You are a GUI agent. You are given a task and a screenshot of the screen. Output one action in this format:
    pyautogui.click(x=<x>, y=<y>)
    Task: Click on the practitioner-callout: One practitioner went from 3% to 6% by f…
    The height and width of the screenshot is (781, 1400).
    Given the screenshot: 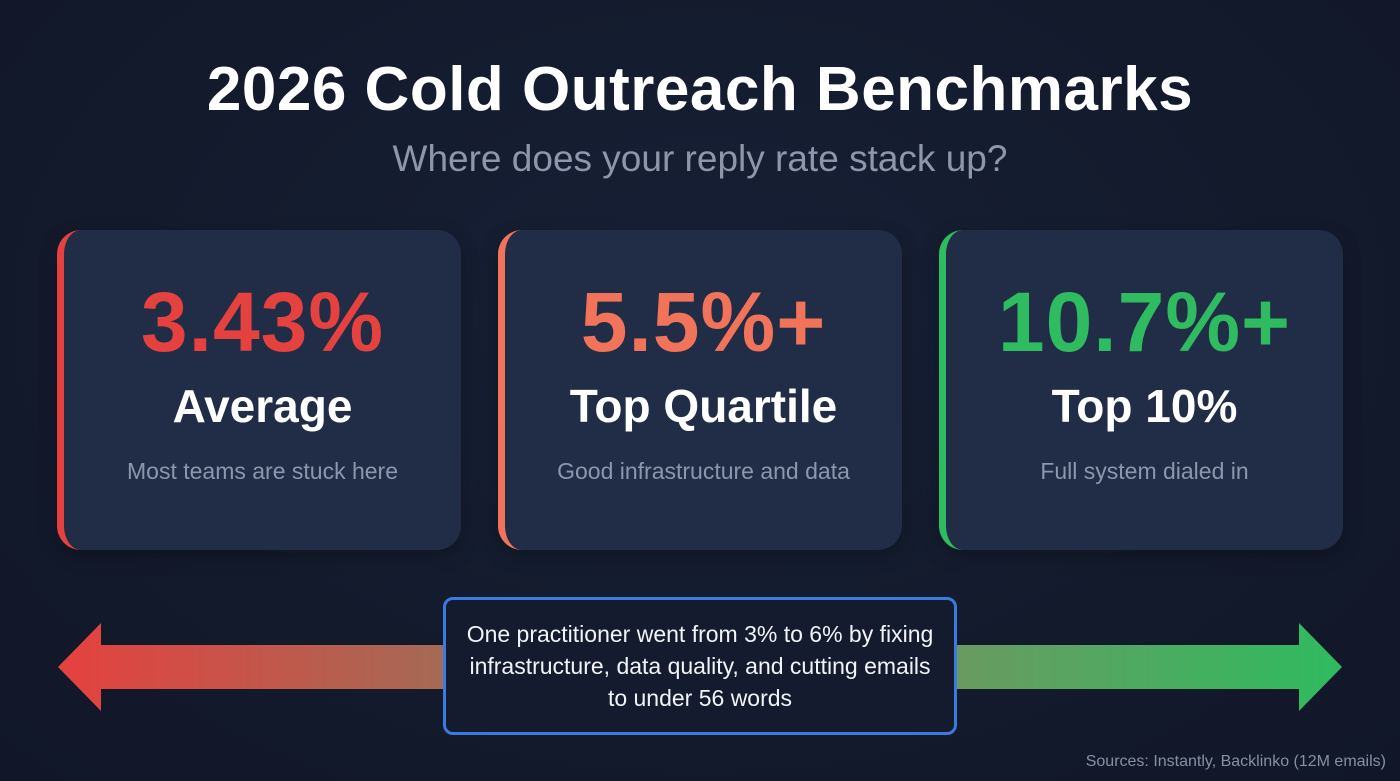 What is the action you would take?
    pyautogui.click(x=700, y=666)
    